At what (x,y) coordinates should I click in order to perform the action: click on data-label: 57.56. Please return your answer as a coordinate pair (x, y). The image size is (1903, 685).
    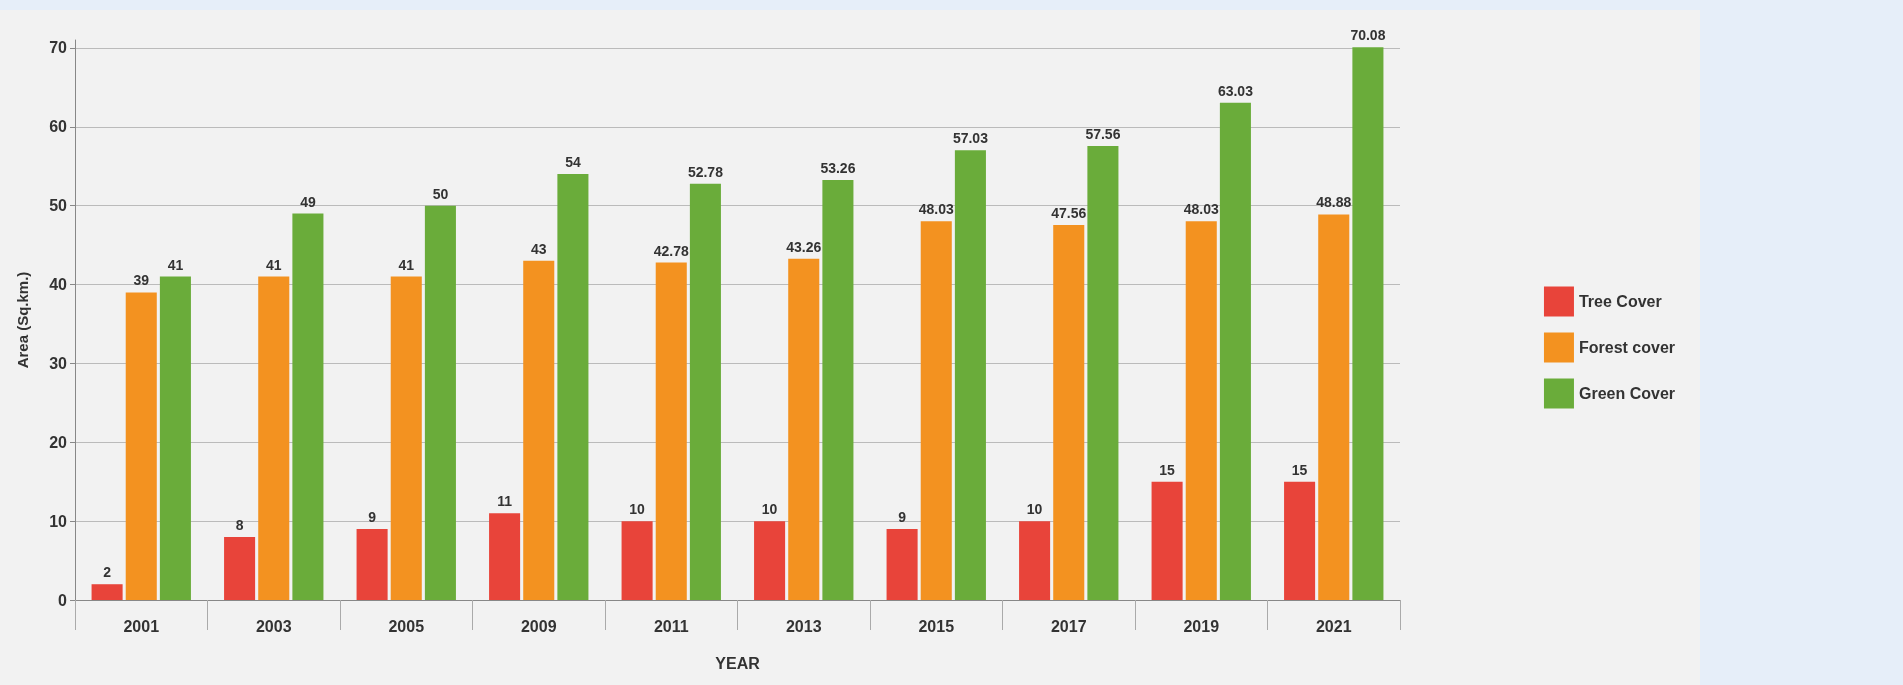
    Looking at the image, I should click on (1103, 134).